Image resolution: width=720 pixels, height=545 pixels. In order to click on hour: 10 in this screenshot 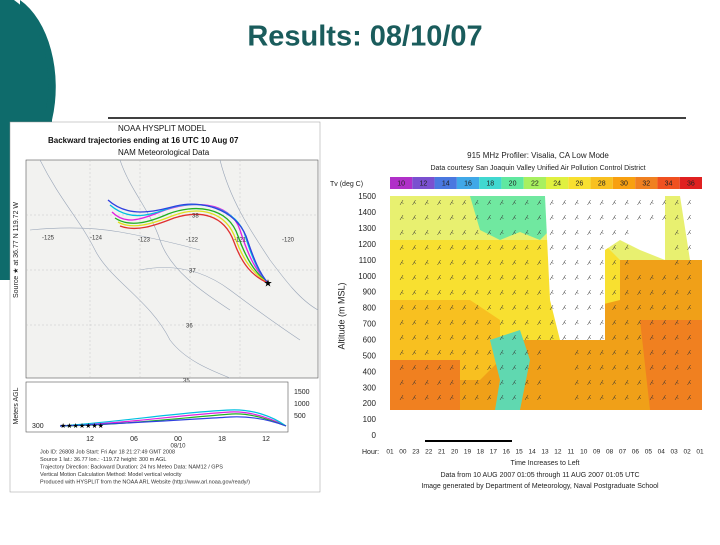, I will do `click(584, 452)`.